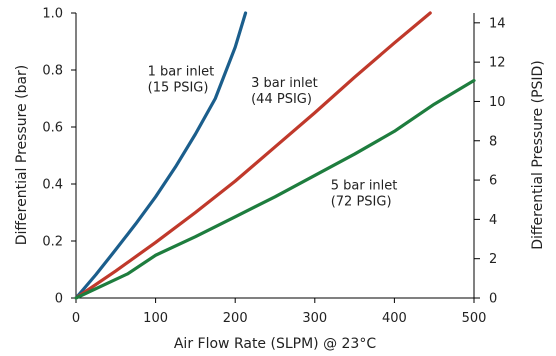  What do you see at coordinates (284, 91) in the screenshot?
I see `series-annotation-2: 3 bar inlet (44 PSIG)` at bounding box center [284, 91].